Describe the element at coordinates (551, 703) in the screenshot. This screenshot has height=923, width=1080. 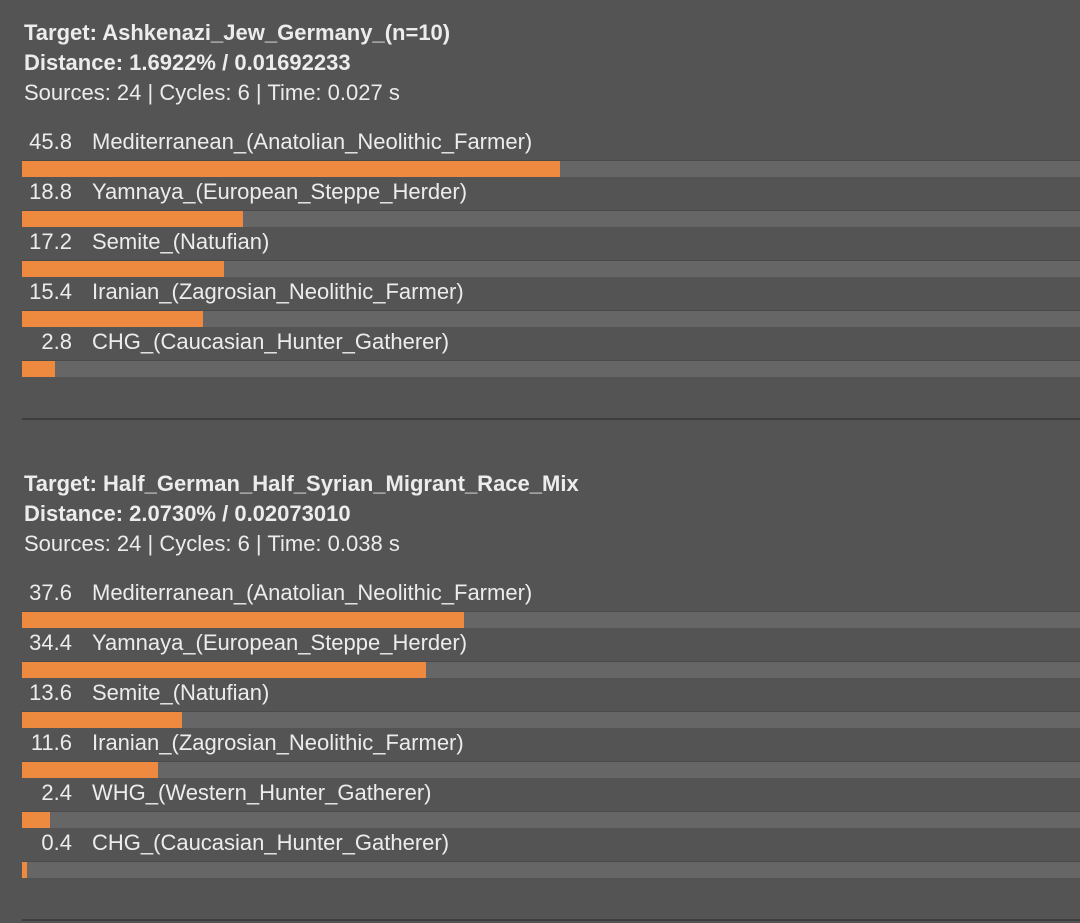
I see `component-row: 13.6 Semite_(Natufian)` at that location.